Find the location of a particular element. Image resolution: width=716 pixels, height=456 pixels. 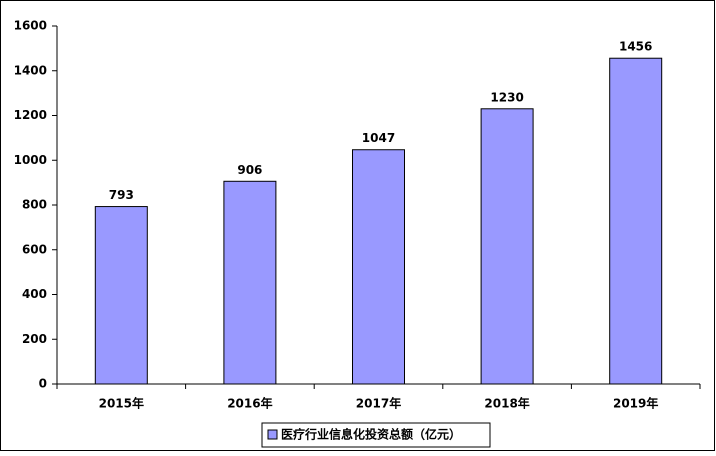

x-tick-label: 2018年 is located at coordinates (506, 403).